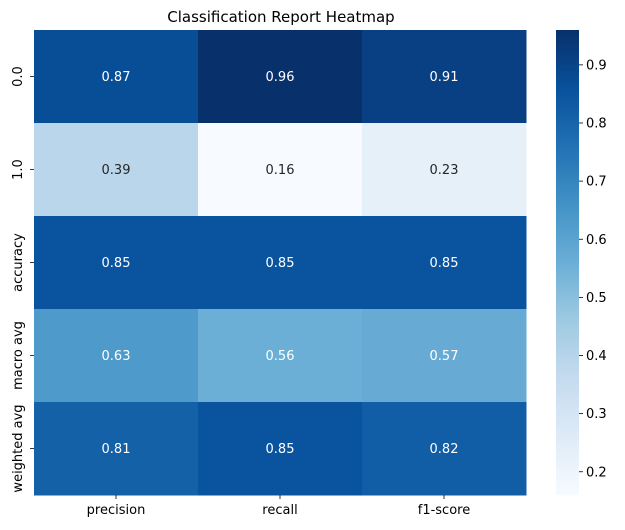 The image size is (625, 530). Describe the element at coordinates (596, 182) in the screenshot. I see `colorbar-tick-label: 0.7` at that location.